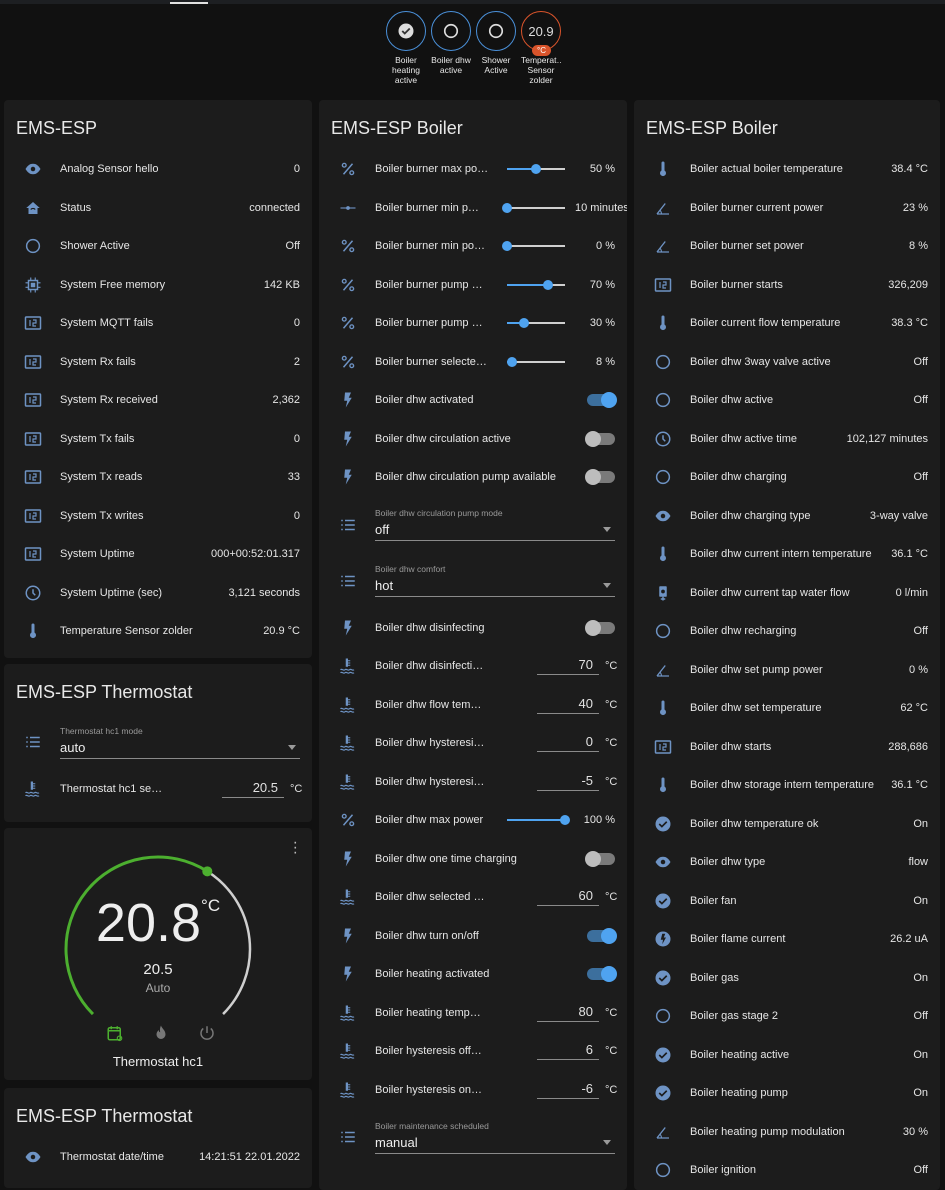 The height and width of the screenshot is (1190, 945). I want to click on setpoint-handle, so click(207, 871).